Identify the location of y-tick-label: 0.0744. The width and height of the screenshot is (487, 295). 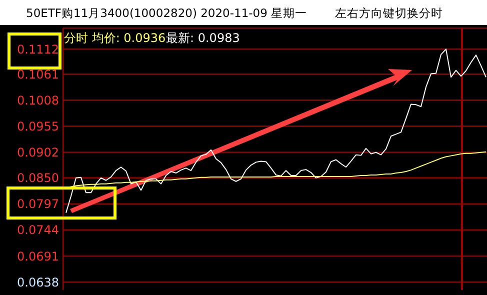
(38, 230).